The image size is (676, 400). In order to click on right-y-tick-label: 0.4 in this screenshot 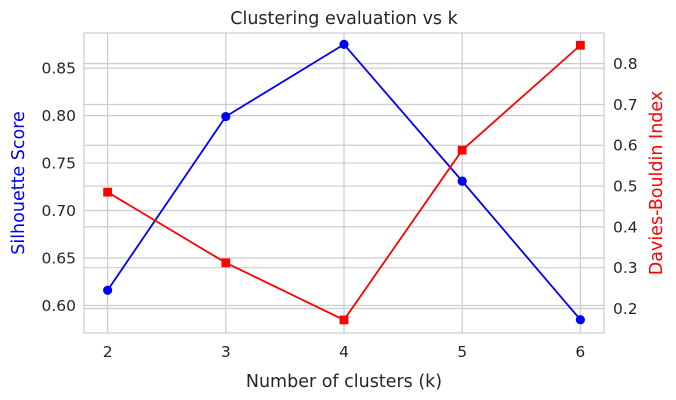, I will do `click(625, 227)`.